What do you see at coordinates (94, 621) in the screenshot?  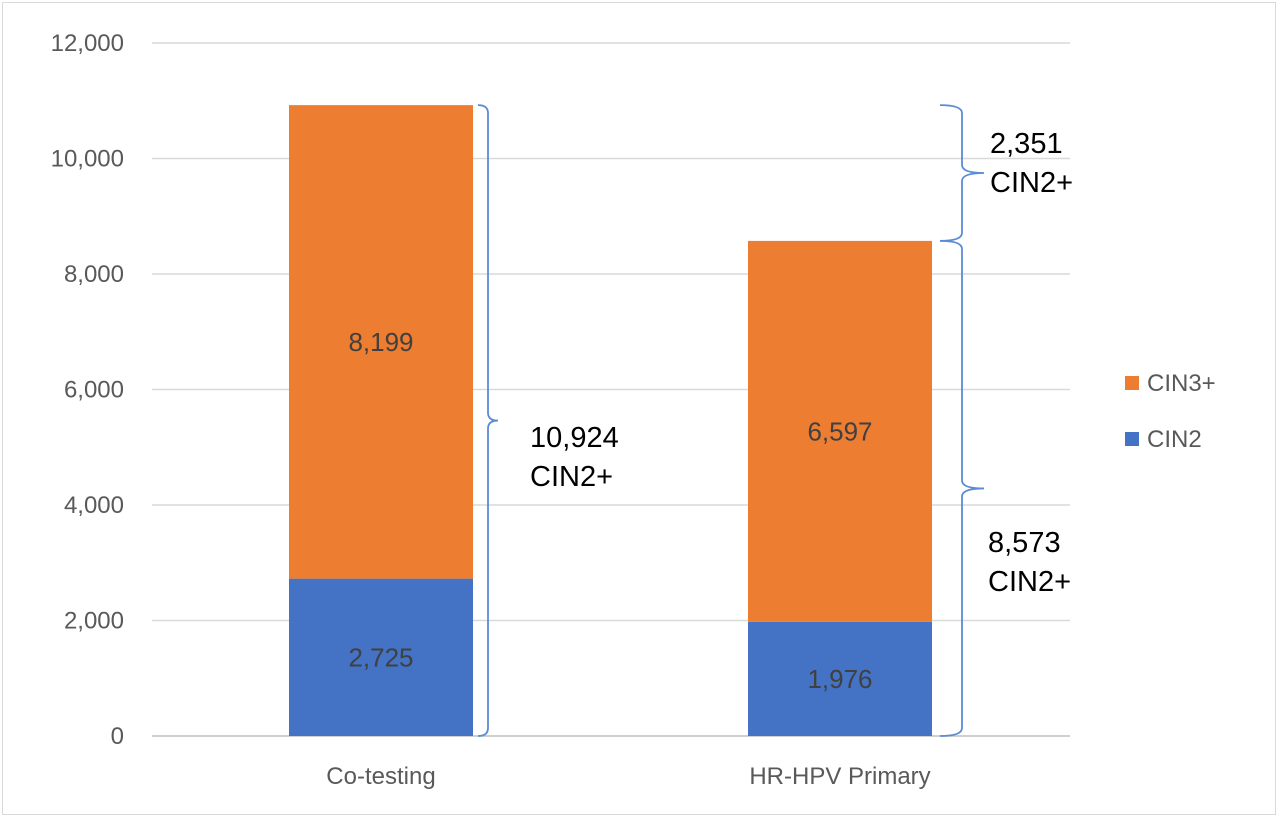 I see `y-tick-label: 2,000` at bounding box center [94, 621].